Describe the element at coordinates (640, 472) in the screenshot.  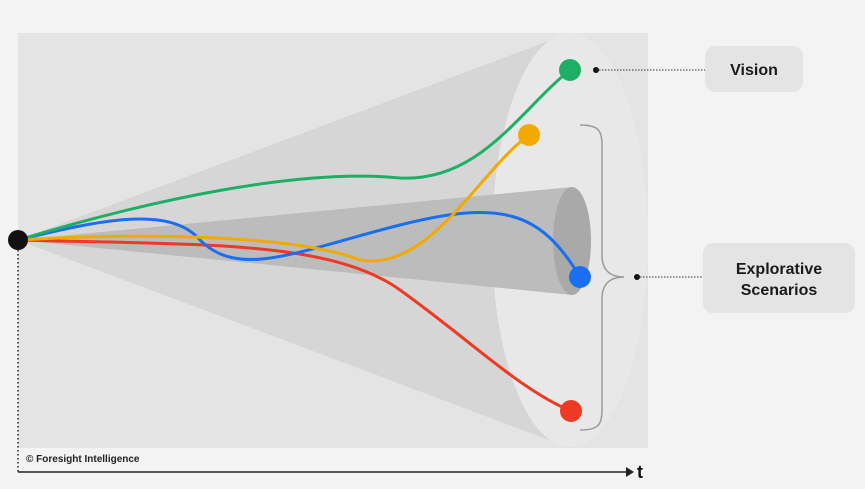
I see `time-label: t` at that location.